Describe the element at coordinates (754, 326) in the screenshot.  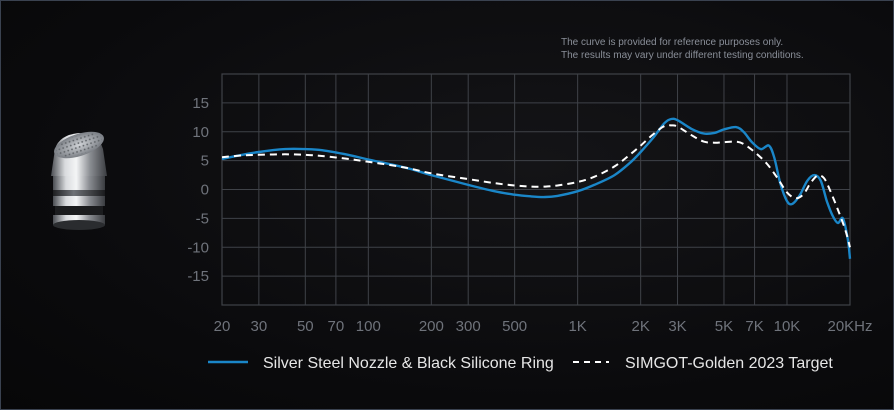
I see `x-tick-label: 7K` at that location.